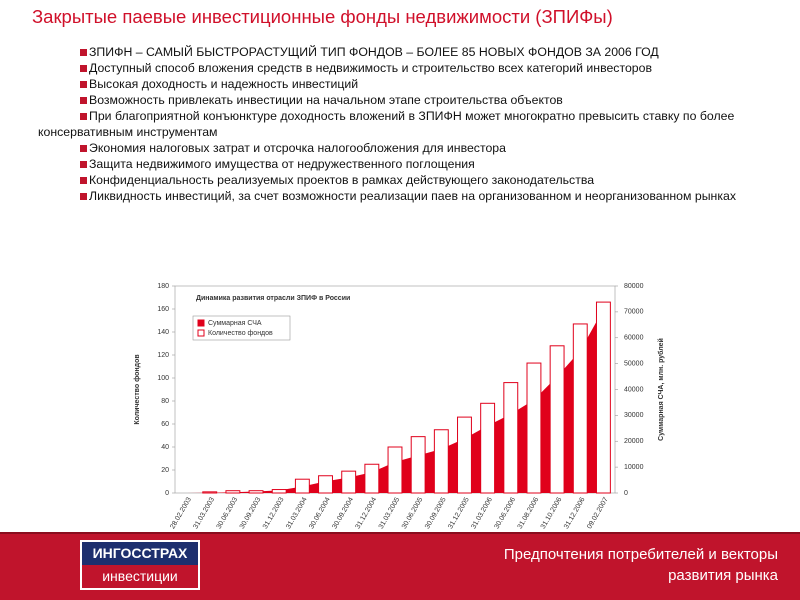 The image size is (800, 600). What do you see at coordinates (626, 493) in the screenshot?
I see `y2-tick-label: 0` at bounding box center [626, 493].